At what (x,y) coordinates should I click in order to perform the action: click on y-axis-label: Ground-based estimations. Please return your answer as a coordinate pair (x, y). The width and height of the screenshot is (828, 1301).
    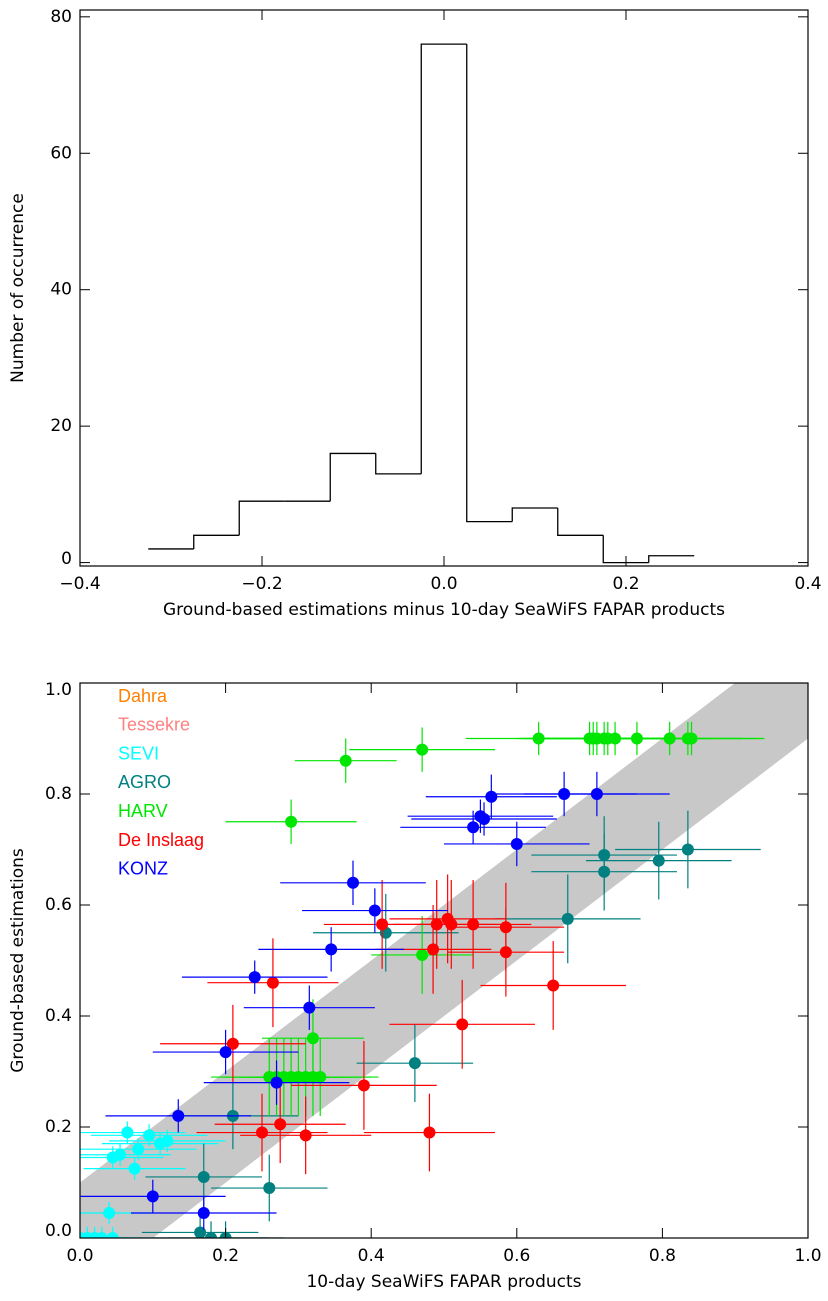
    Looking at the image, I should click on (18, 960).